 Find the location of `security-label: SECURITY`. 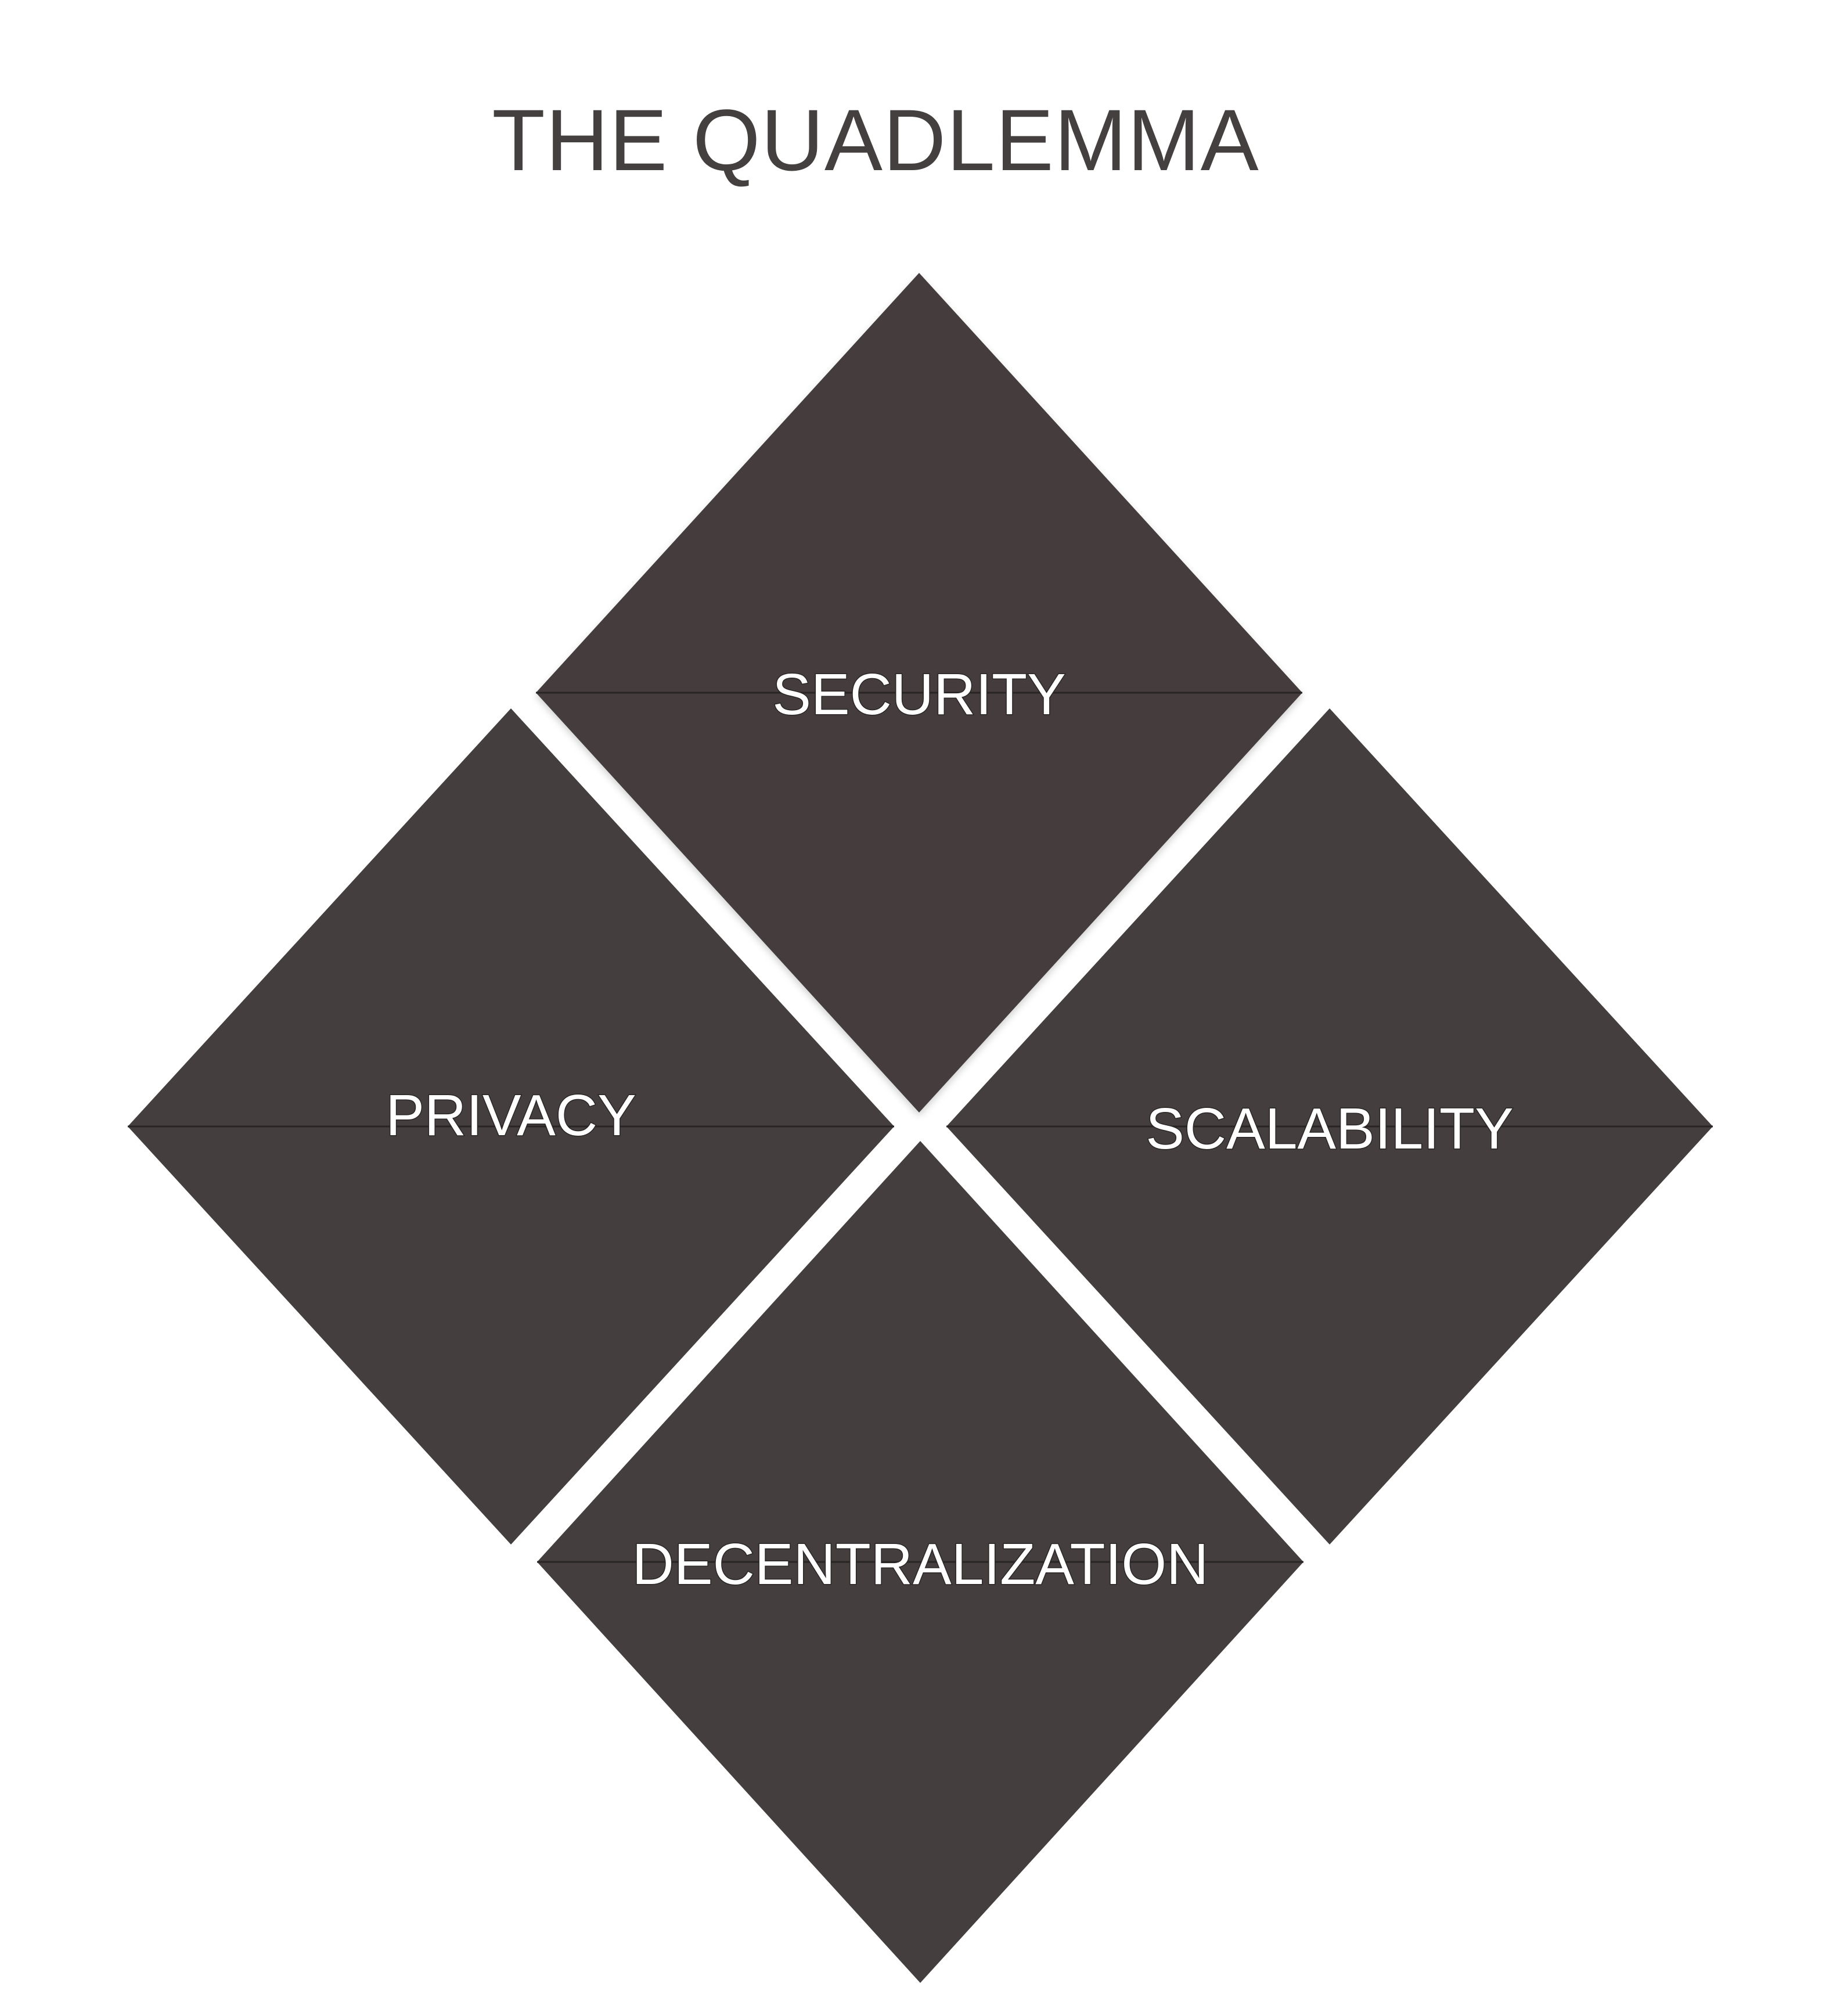

security-label: SECURITY is located at coordinates (919, 695).